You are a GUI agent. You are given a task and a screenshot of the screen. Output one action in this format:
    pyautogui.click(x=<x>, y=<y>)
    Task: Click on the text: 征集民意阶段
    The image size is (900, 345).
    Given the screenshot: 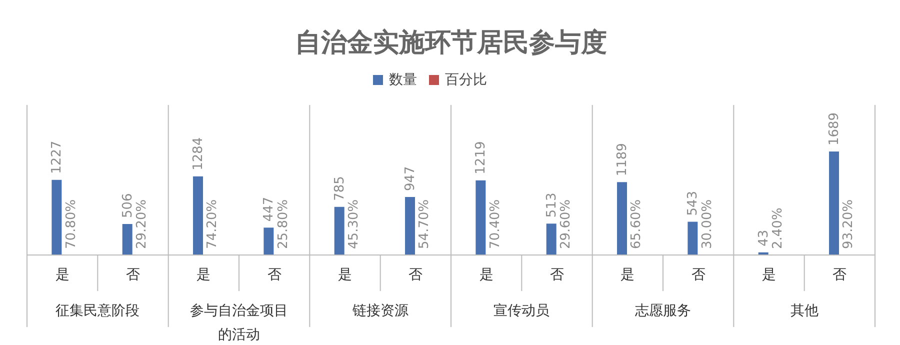 What is the action you would take?
    pyautogui.click(x=98, y=311)
    